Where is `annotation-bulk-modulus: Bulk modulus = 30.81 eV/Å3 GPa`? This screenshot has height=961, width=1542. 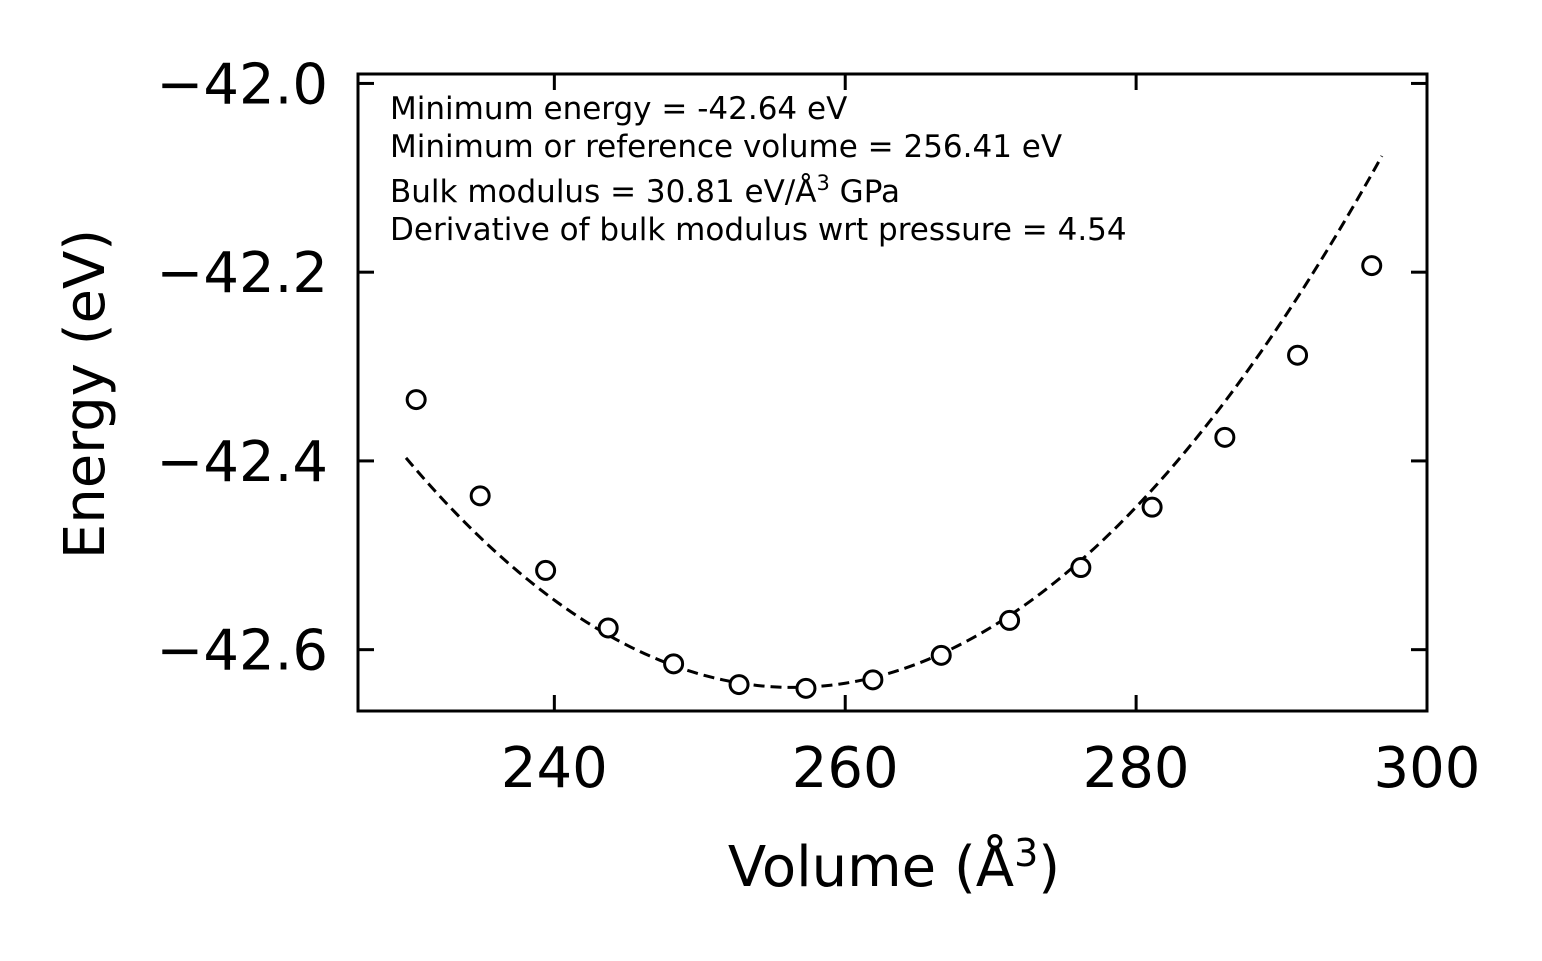 annotation-bulk-modulus: Bulk modulus = 30.81 eV/Å3 GPa is located at coordinates (645, 190).